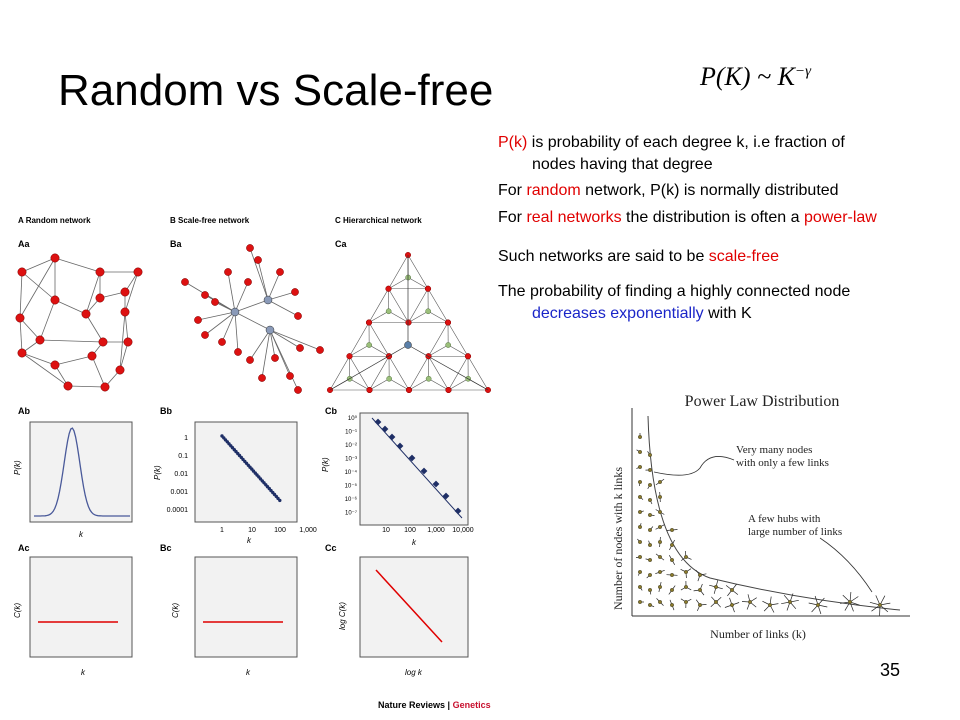 The height and width of the screenshot is (720, 960). I want to click on power-law-xlabel: Number of links (k), so click(758, 634).